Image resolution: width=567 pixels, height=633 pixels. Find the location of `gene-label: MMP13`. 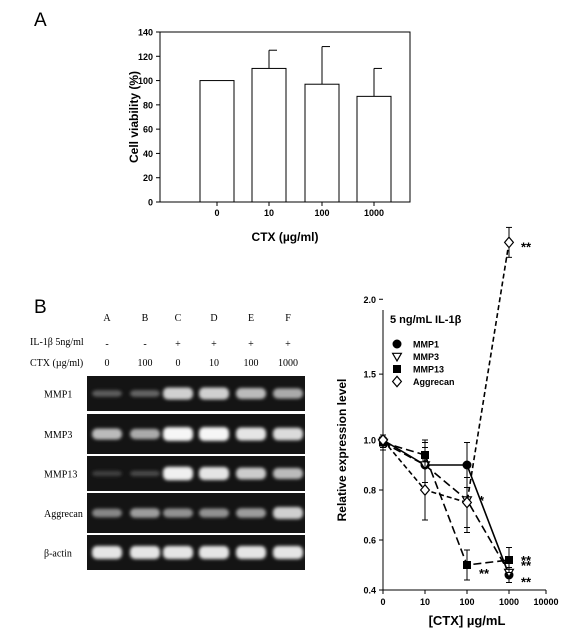

gene-label: MMP13 is located at coordinates (60, 475).